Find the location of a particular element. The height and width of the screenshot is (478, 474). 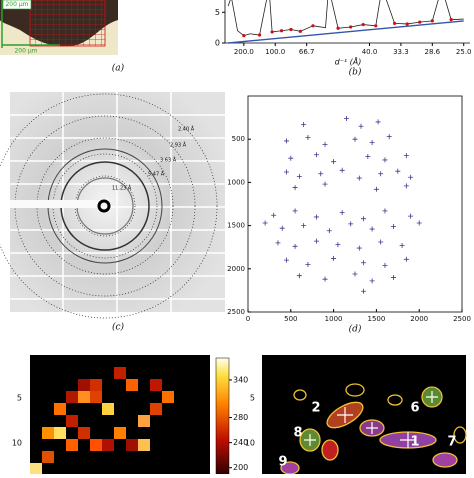

spot-label: 9 is located at coordinates (282, 462).